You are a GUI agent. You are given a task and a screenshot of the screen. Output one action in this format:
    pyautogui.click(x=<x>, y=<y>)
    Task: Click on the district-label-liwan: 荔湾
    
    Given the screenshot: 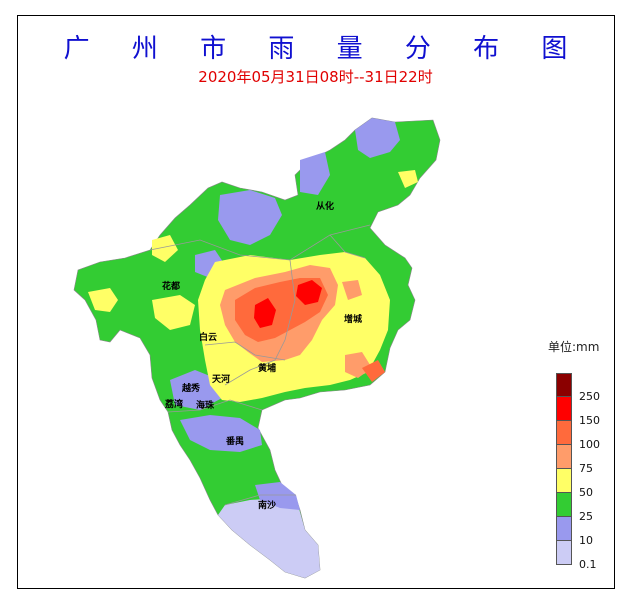 What is the action you would take?
    pyautogui.click(x=173, y=404)
    